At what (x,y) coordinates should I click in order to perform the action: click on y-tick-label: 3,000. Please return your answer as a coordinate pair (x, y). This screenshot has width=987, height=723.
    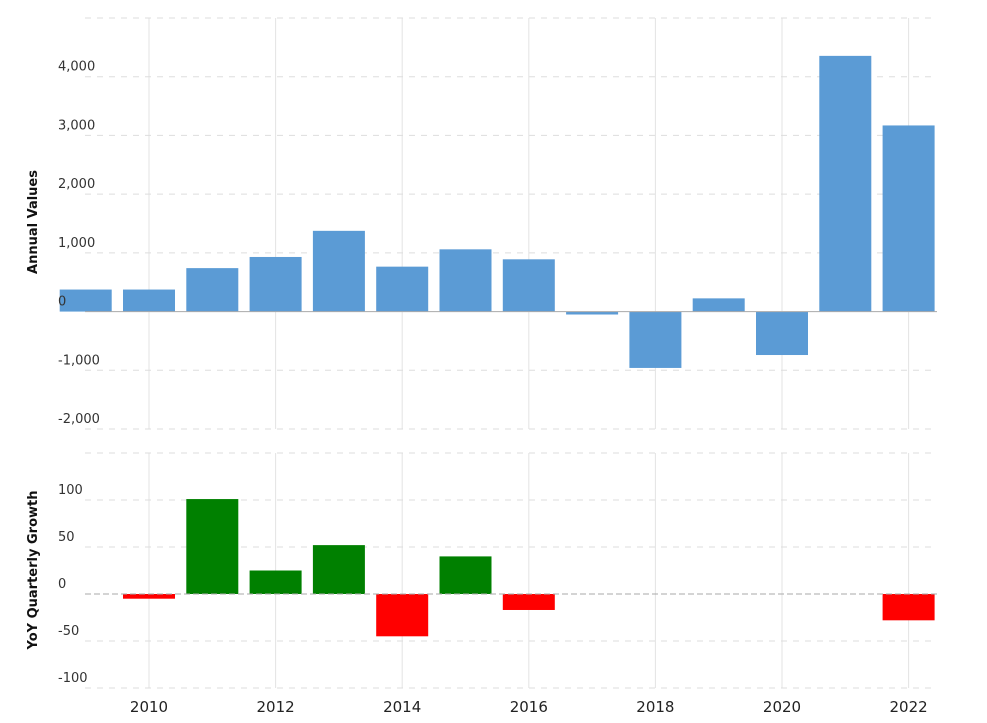
    Looking at the image, I should click on (76, 125).